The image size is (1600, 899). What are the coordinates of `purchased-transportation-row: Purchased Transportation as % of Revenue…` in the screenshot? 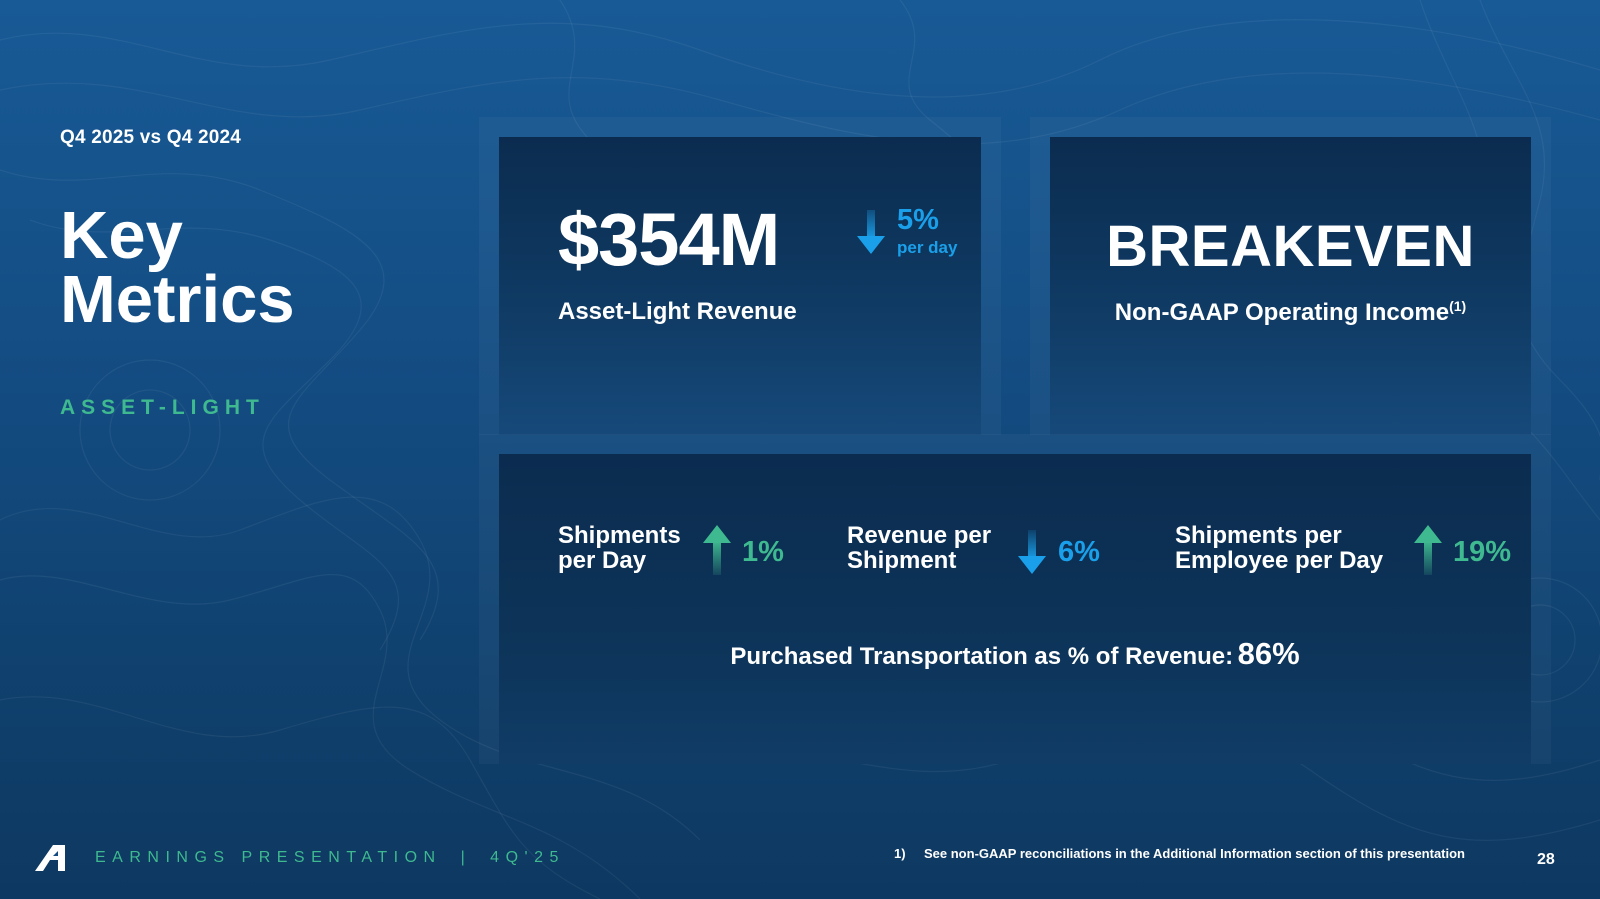 It's located at (1015, 654).